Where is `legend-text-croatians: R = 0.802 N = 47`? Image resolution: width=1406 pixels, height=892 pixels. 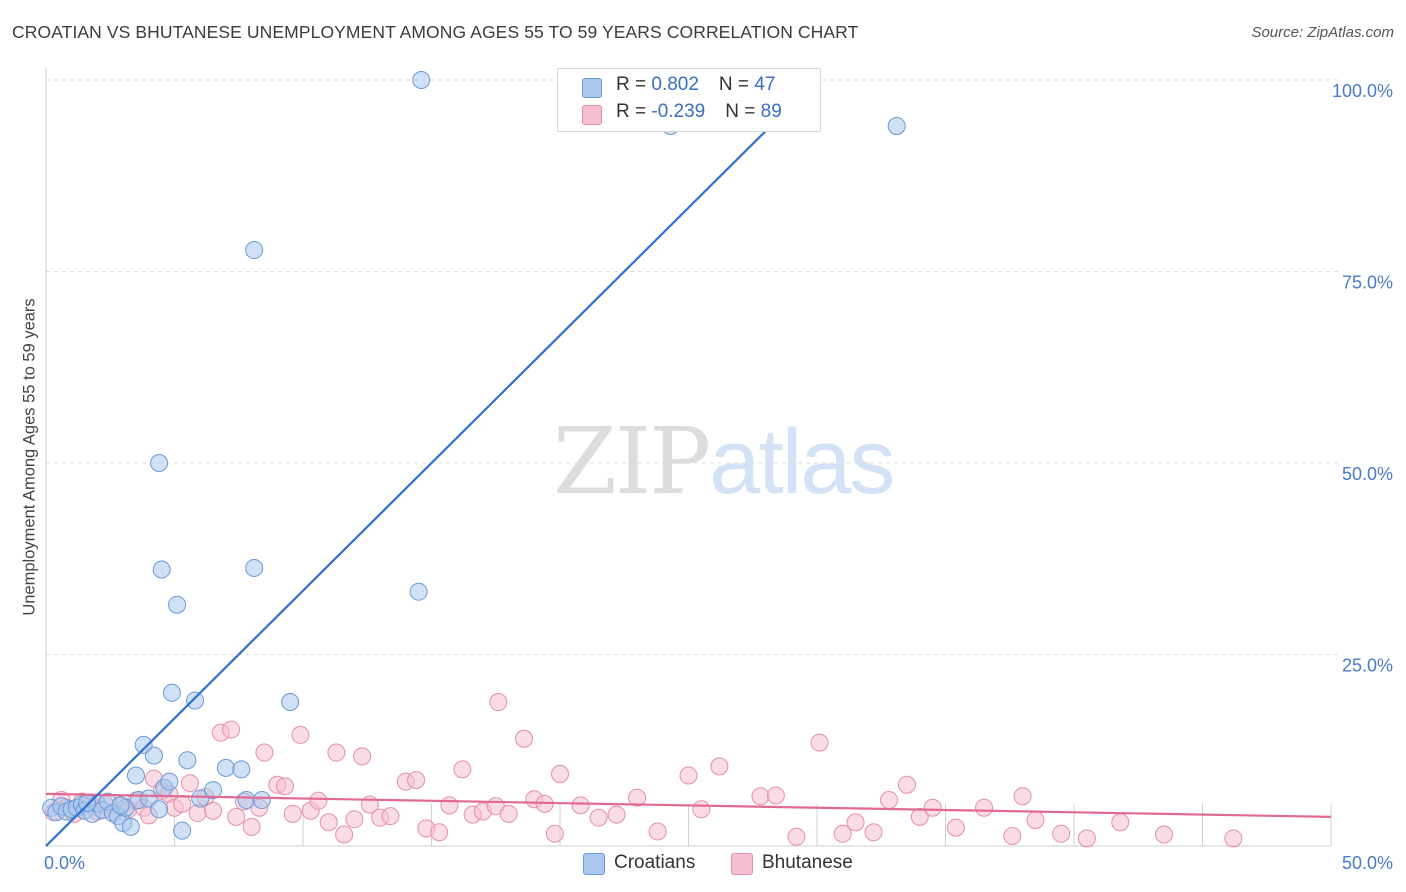
legend-text-croatians: R = 0.802 N = 47 is located at coordinates (695, 85).